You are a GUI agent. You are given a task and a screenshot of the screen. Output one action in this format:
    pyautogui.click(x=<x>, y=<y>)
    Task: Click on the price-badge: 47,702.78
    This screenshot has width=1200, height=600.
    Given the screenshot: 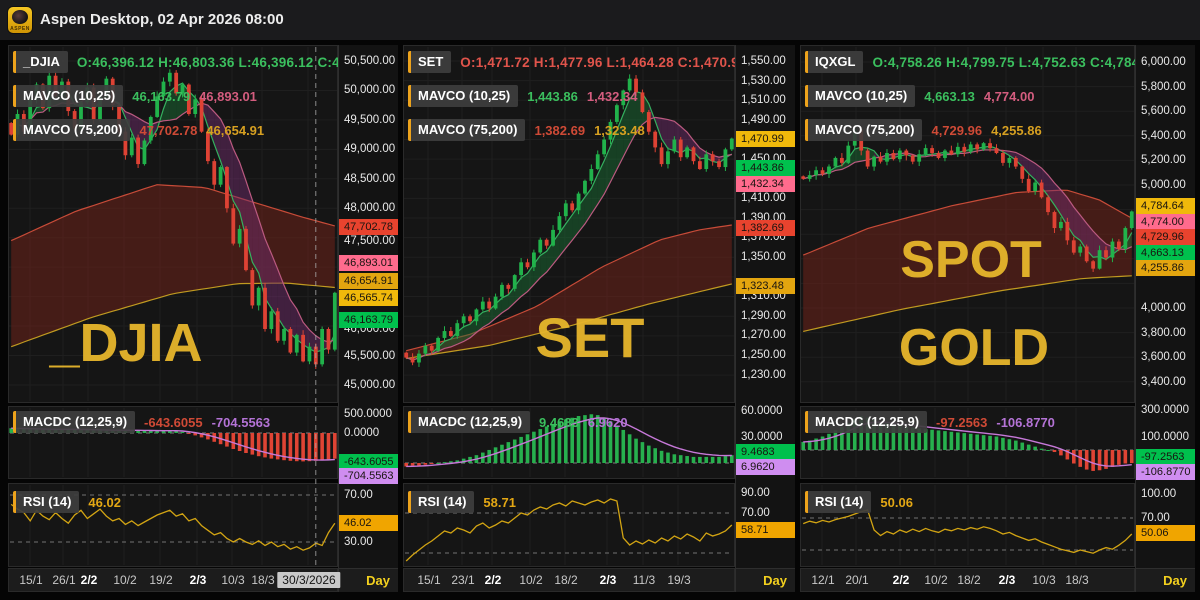 What is the action you would take?
    pyautogui.click(x=368, y=227)
    